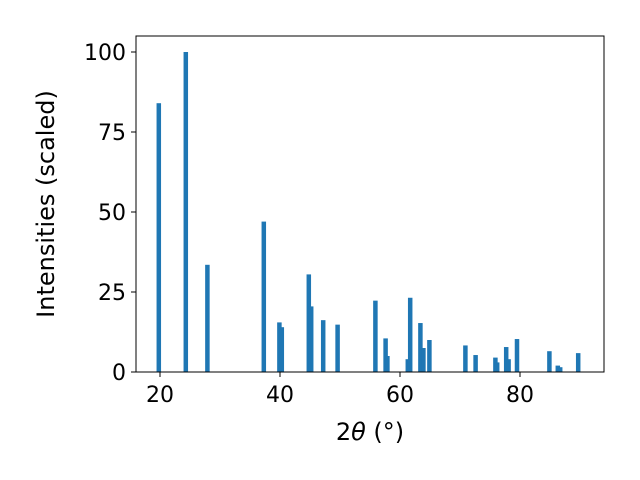  I want to click on x-tick-label: 60, so click(400, 395).